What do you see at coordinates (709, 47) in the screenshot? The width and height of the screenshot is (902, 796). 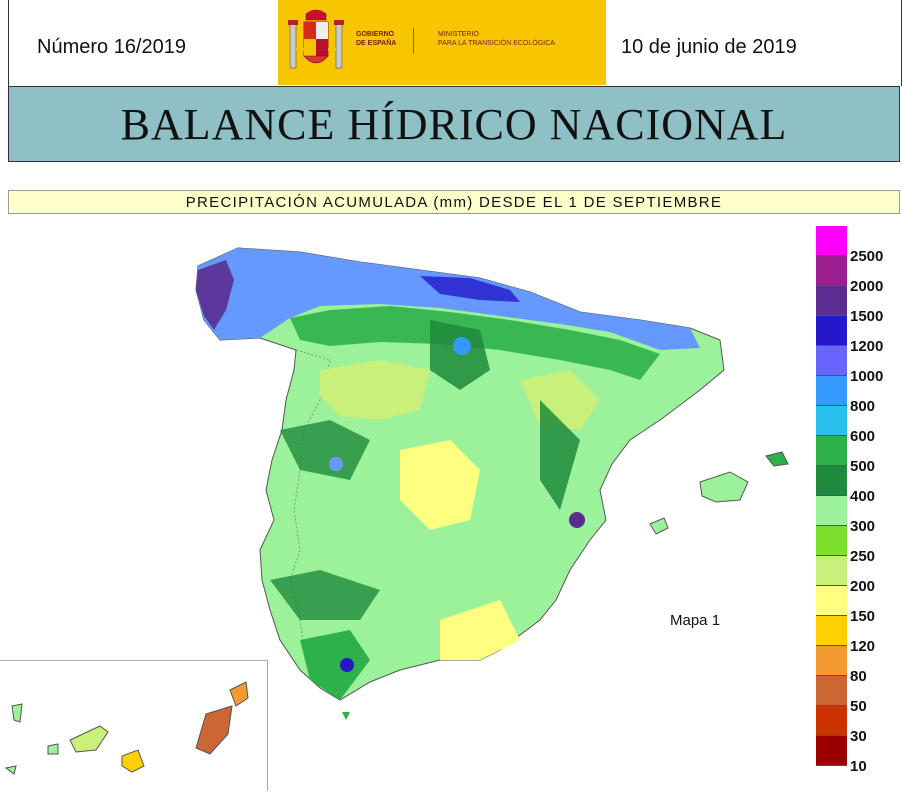 I see `issue-date: 10 de junio de 2019` at bounding box center [709, 47].